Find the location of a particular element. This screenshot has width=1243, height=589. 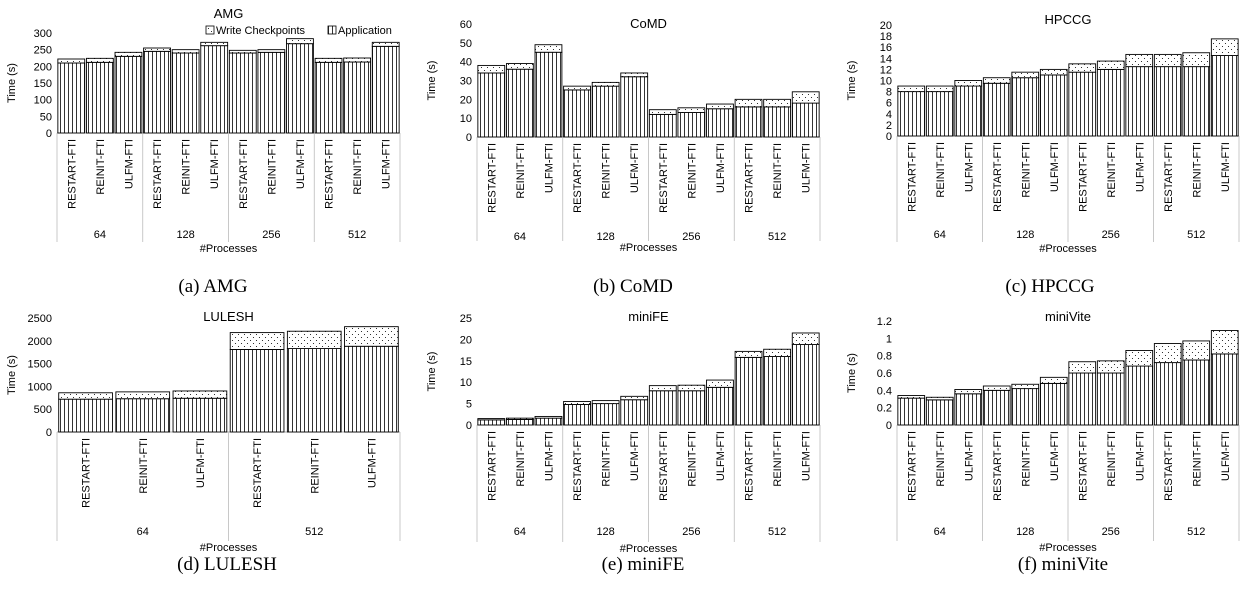

y-tick-label: 20 is located at coordinates (466, 100).